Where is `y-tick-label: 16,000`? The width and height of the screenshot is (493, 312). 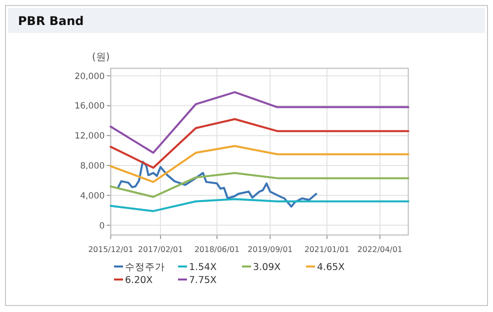
y-tick-label: 16,000 is located at coordinates (89, 107).